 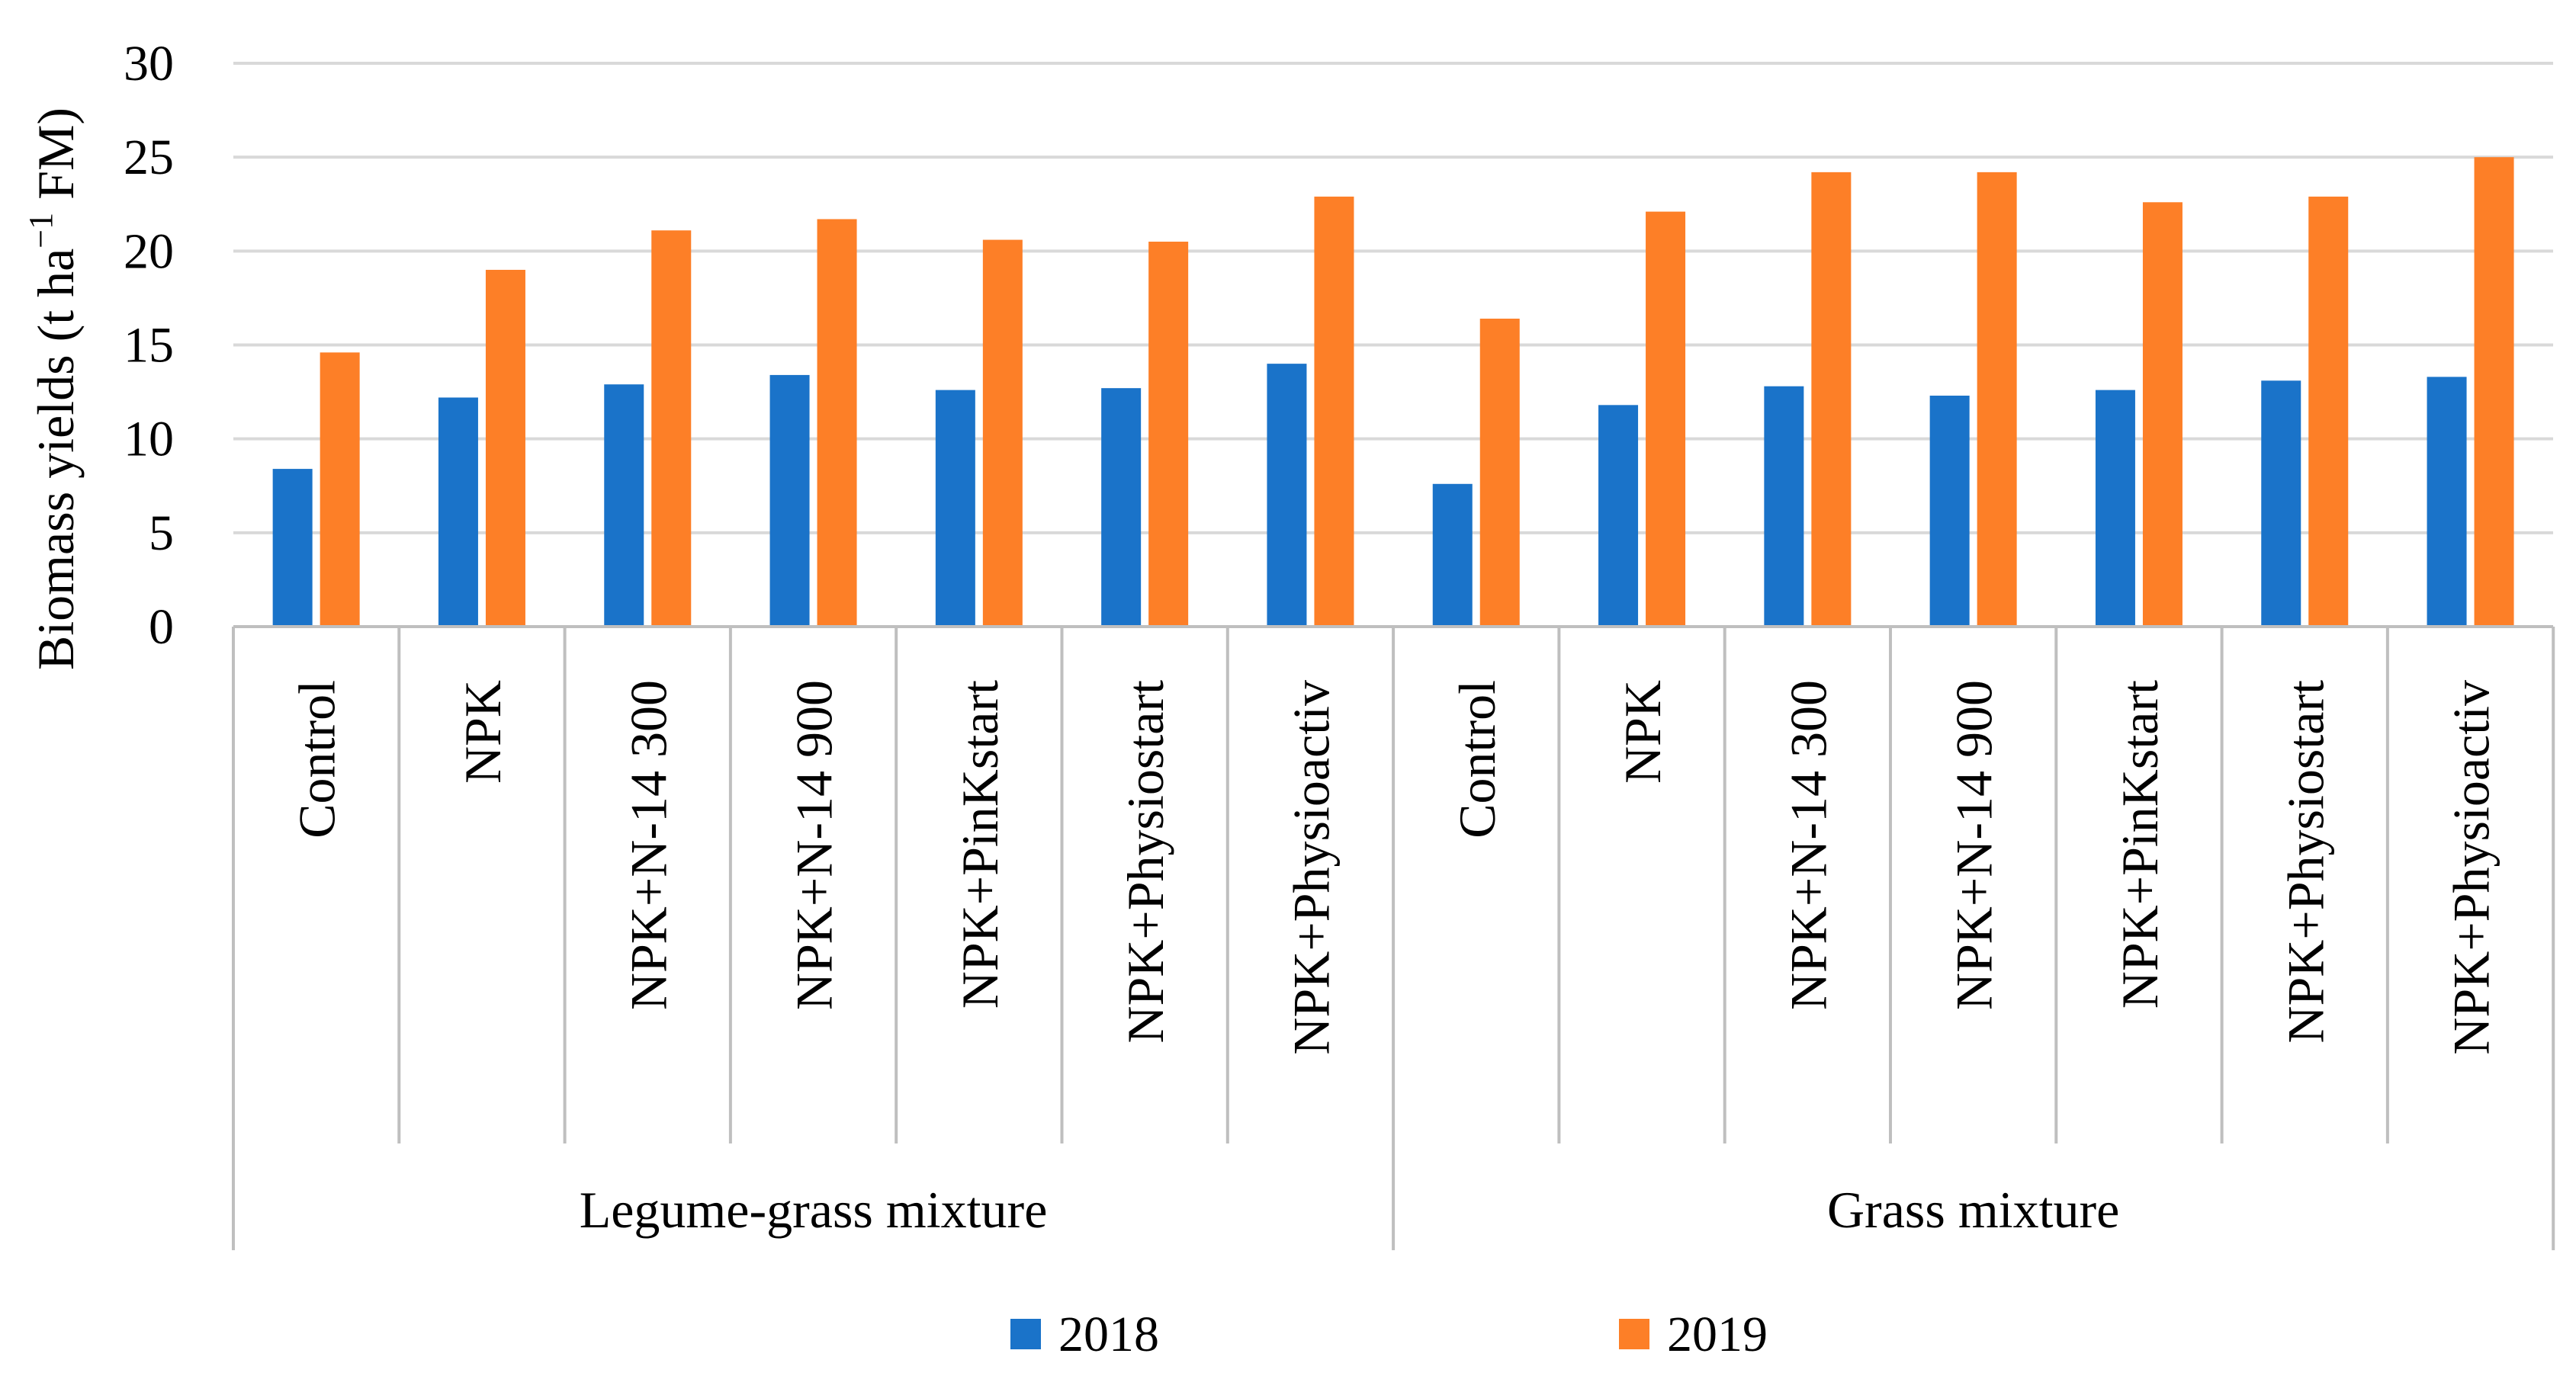 What do you see at coordinates (149, 439) in the screenshot?
I see `y-tick-label: 10` at bounding box center [149, 439].